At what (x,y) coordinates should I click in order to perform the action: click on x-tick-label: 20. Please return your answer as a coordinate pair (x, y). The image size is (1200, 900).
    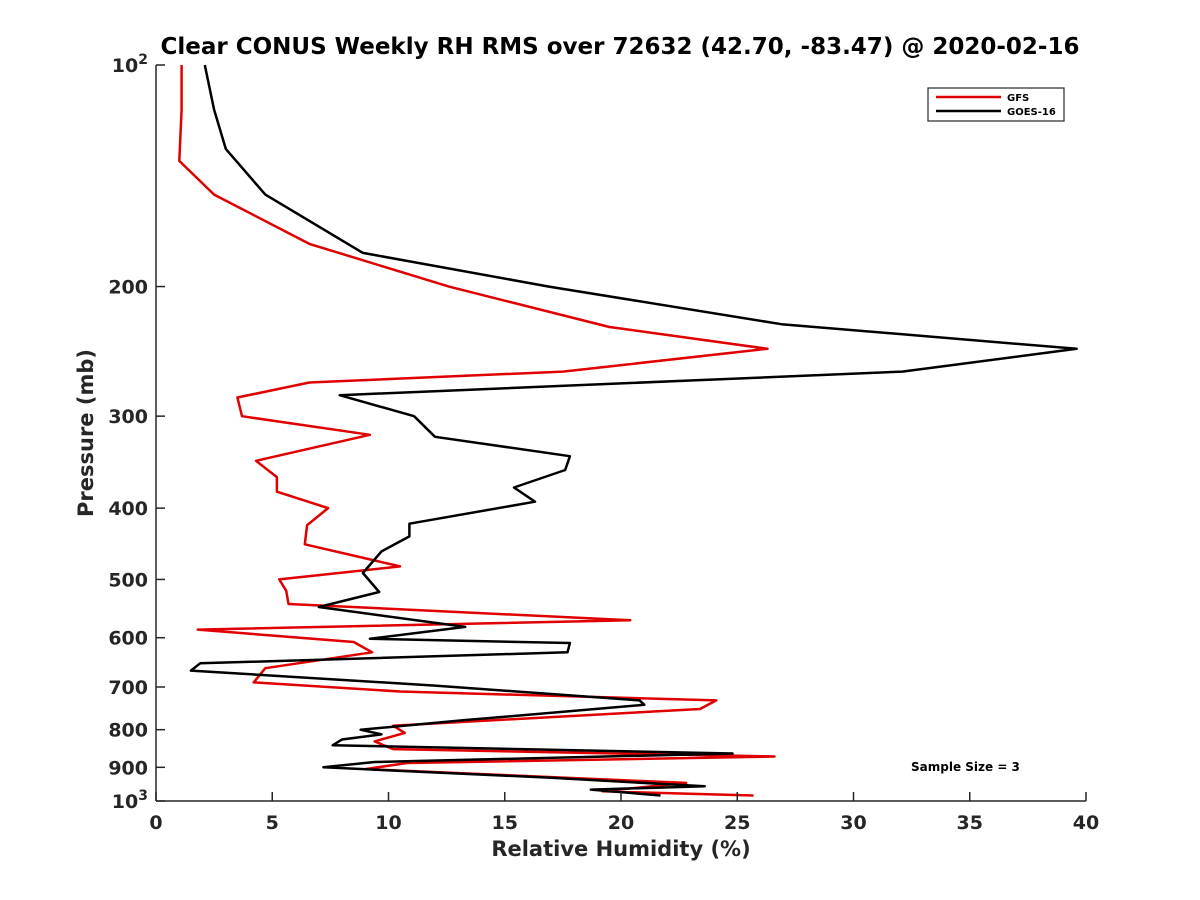
    Looking at the image, I should click on (621, 823).